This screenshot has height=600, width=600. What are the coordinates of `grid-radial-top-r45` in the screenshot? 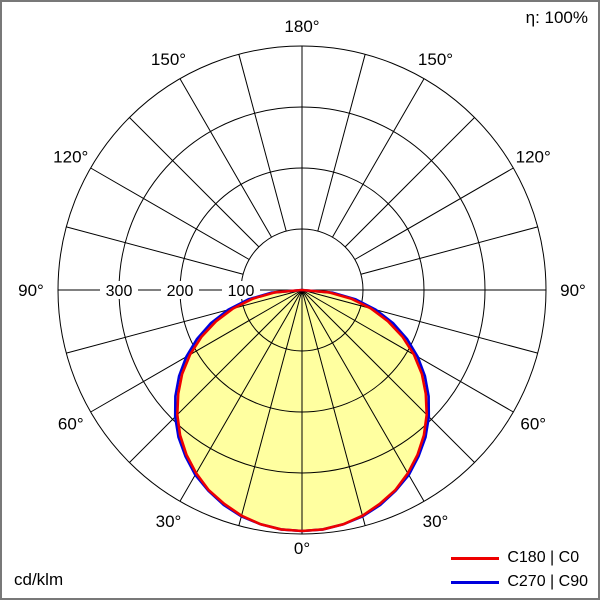 It's located at (409, 182).